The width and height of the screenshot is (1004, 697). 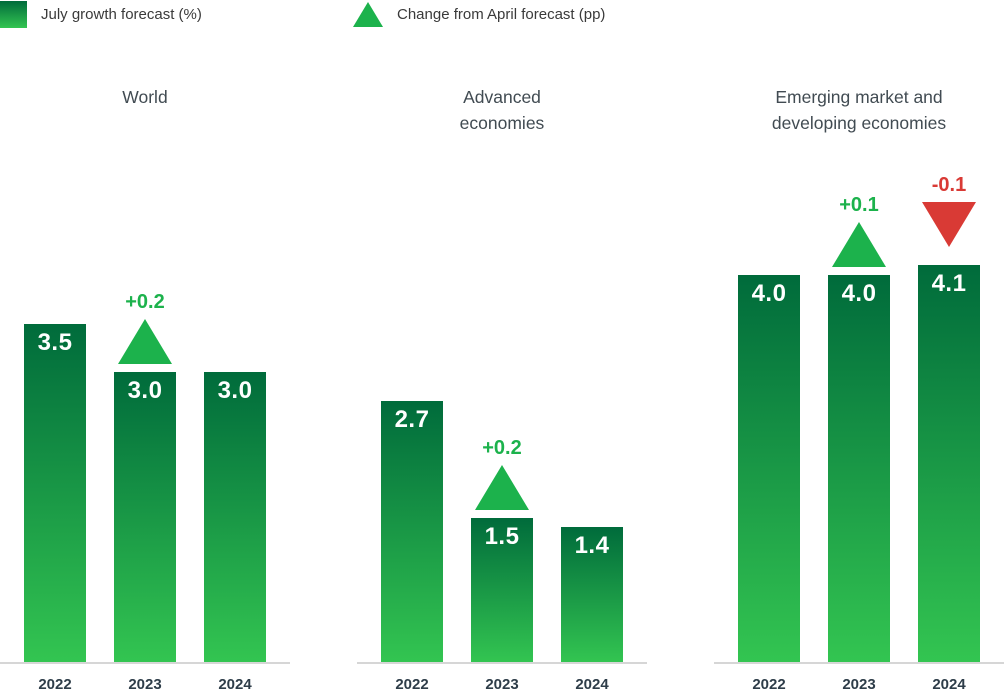 I want to click on bar-column: 2.7, so click(x=412, y=532).